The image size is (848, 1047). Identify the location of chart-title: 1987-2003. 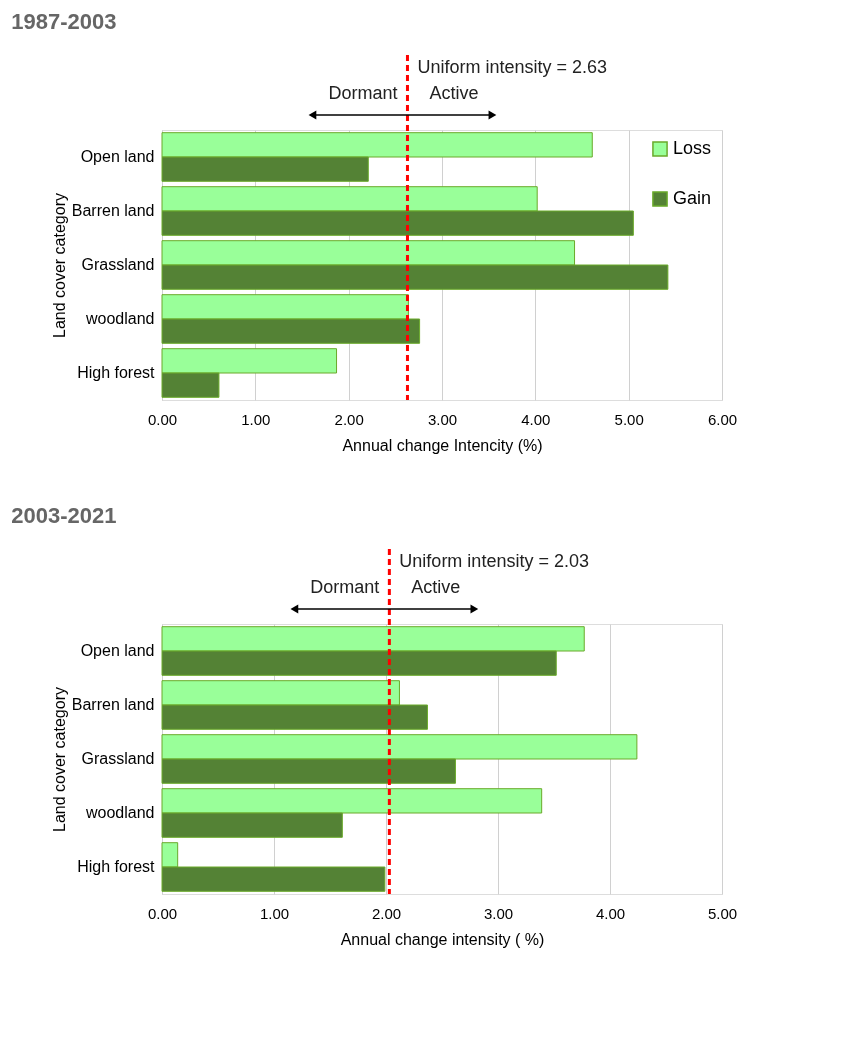
(64, 21).